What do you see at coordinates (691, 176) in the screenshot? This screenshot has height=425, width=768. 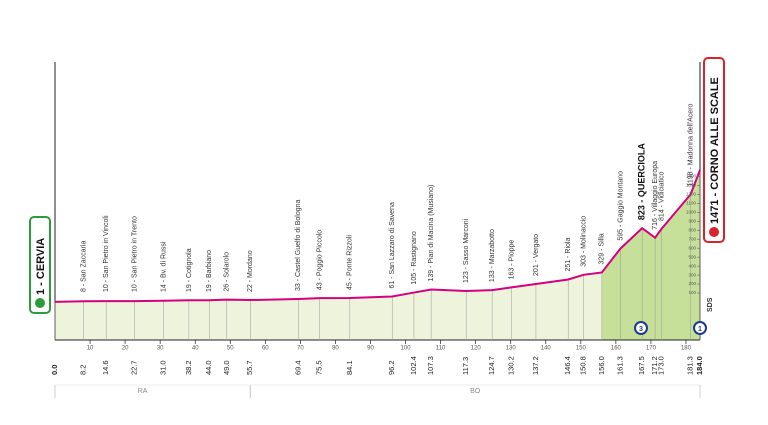 I see `y-tick-label: 1400` at bounding box center [691, 176].